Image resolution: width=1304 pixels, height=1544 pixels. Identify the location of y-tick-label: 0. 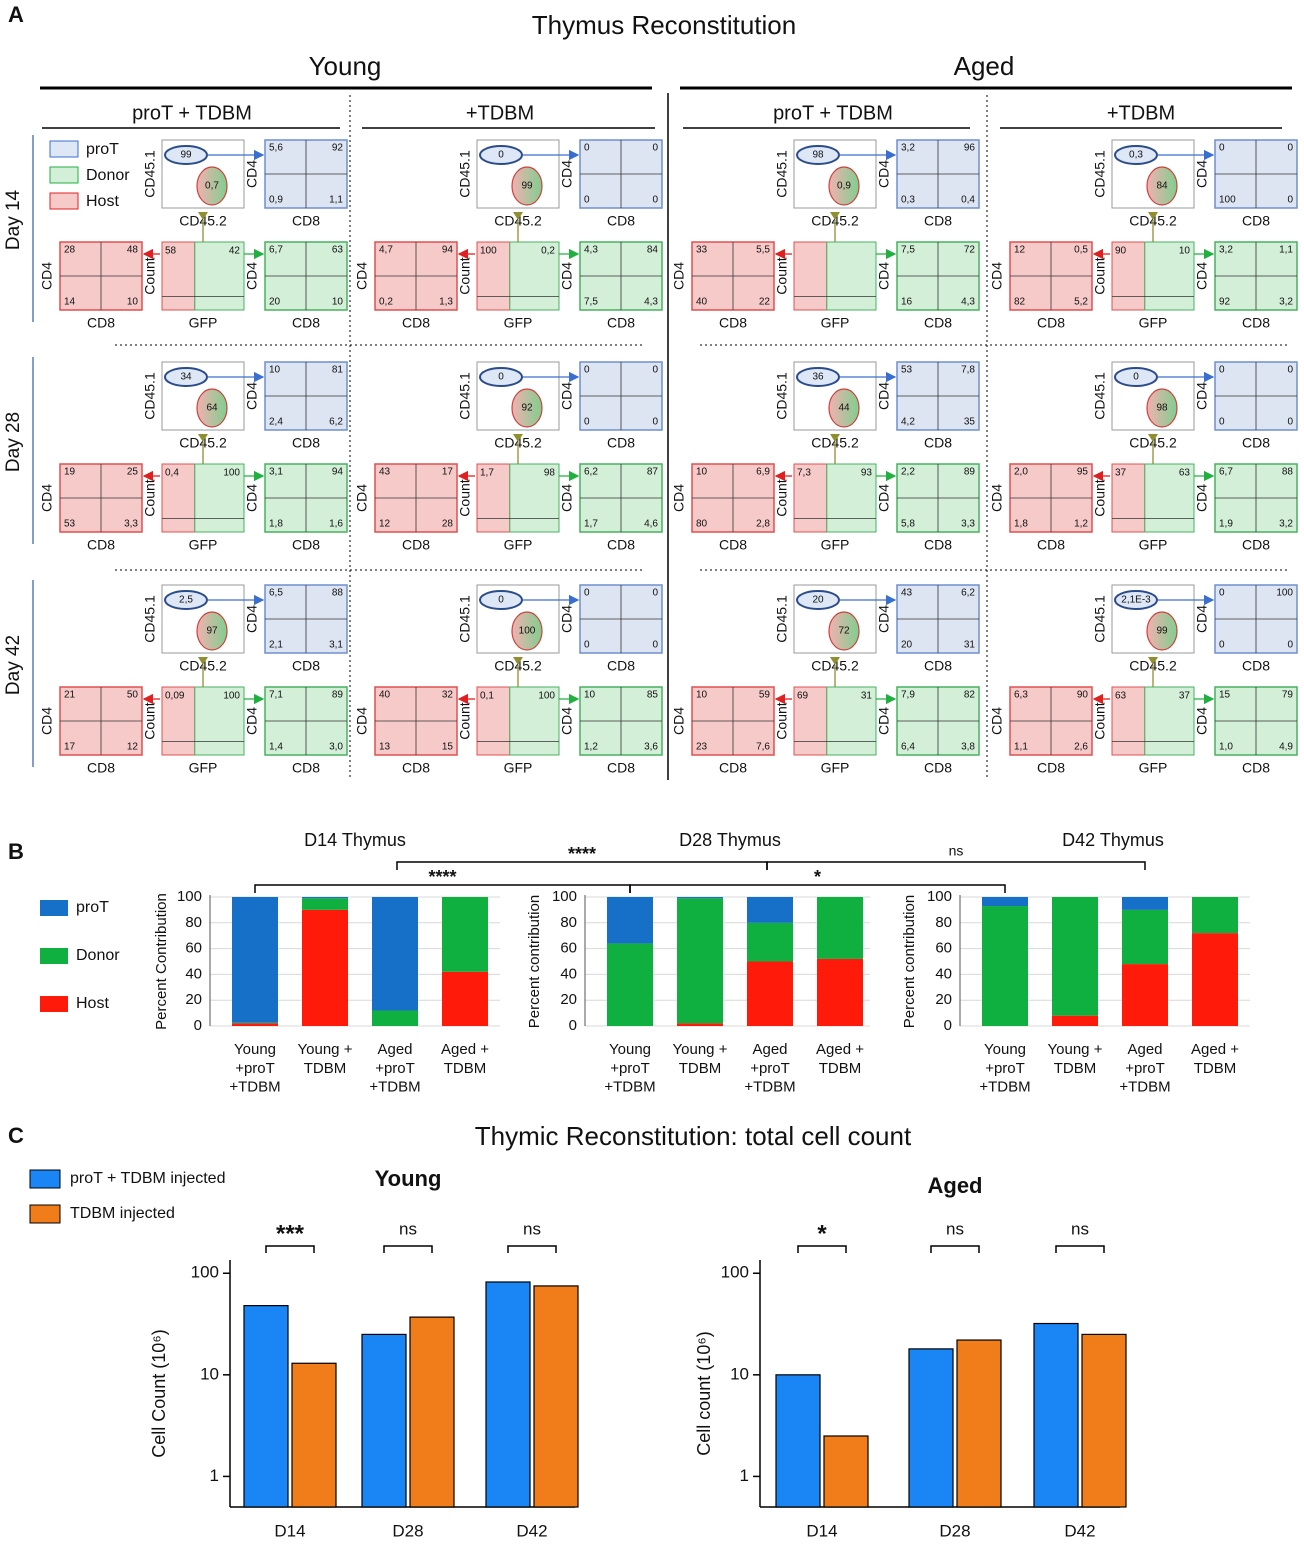
(948, 1025).